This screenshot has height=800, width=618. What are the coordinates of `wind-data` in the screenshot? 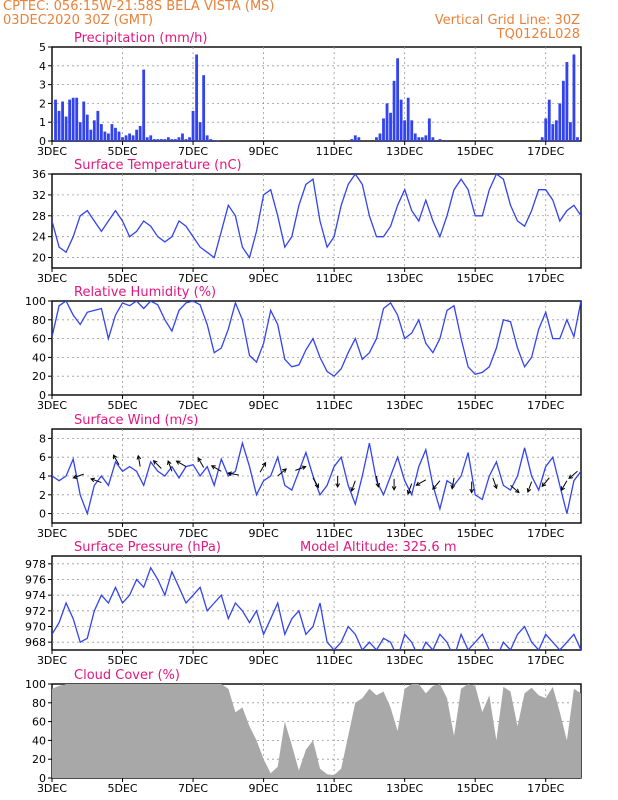 It's located at (316, 478).